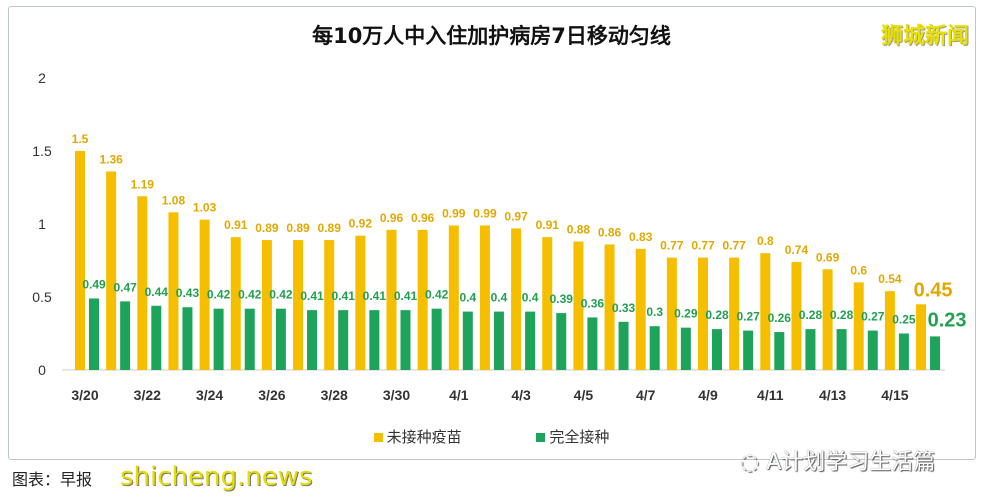 Image resolution: width=983 pixels, height=499 pixels. What do you see at coordinates (641, 237) in the screenshot?
I see `data-label: 0.83` at bounding box center [641, 237].